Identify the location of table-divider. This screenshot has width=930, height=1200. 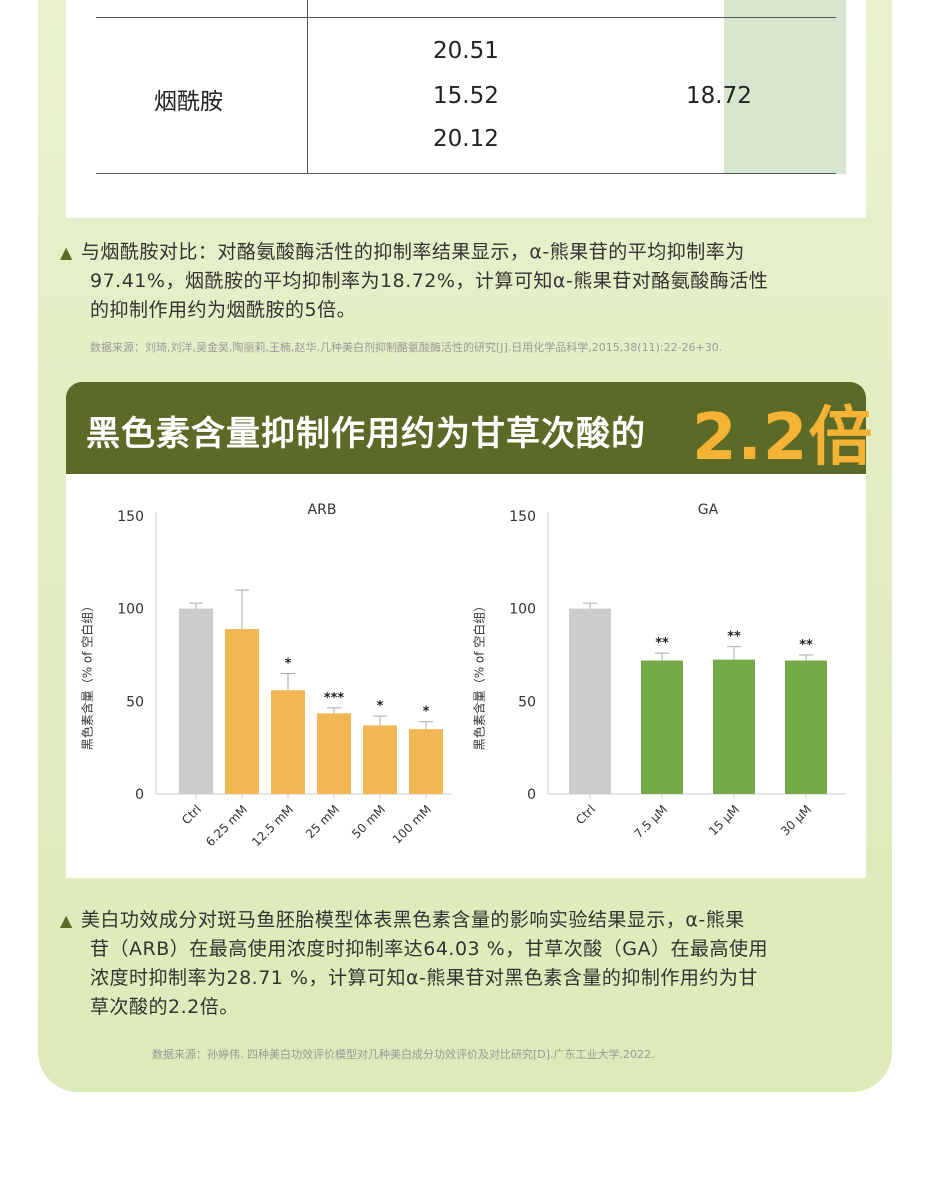
(307, 87).